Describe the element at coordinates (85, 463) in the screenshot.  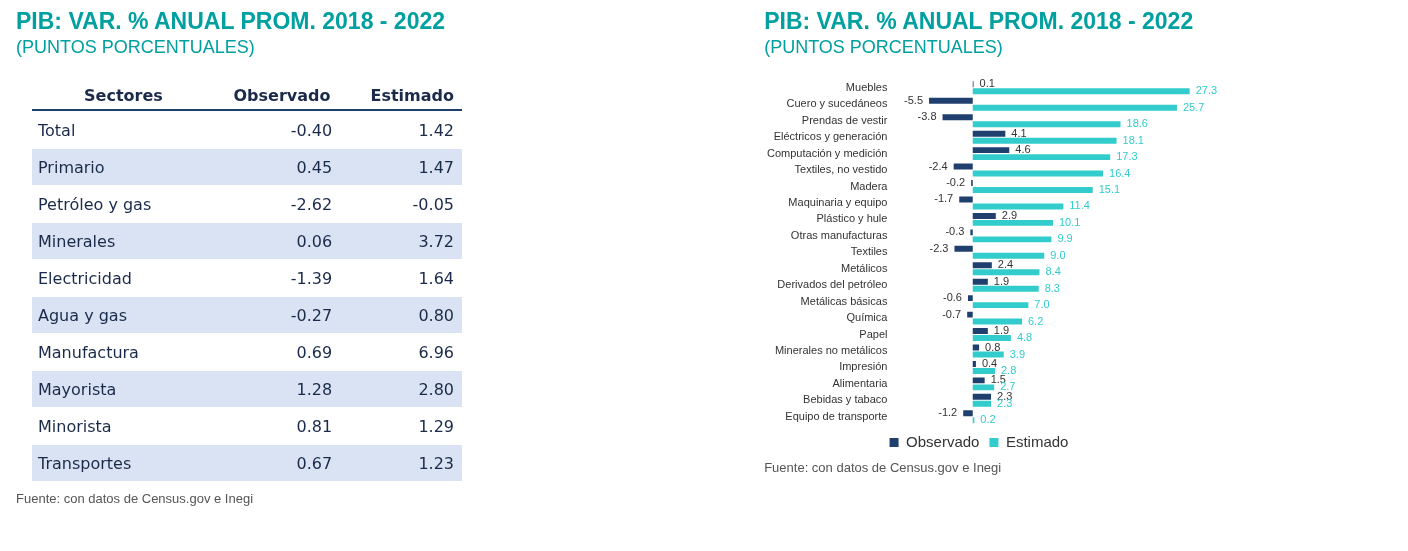
I see `category-label: Transportes` at that location.